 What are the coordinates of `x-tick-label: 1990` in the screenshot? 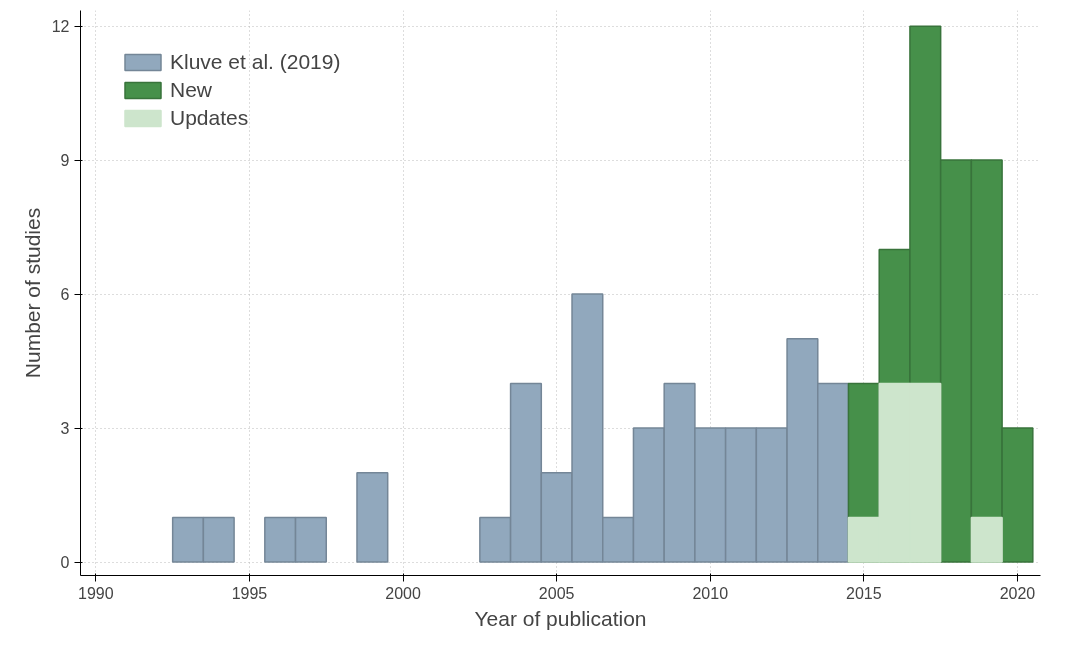 It's located at (96, 593).